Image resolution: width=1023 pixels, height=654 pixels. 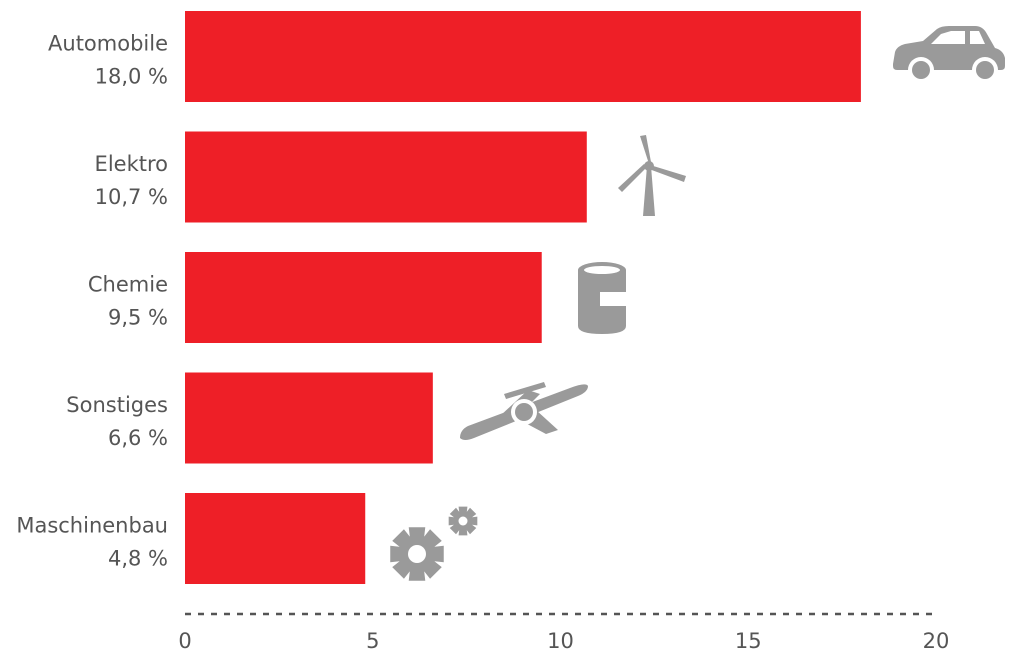 What do you see at coordinates (275, 538) in the screenshot?
I see `bar-maschinenbau` at bounding box center [275, 538].